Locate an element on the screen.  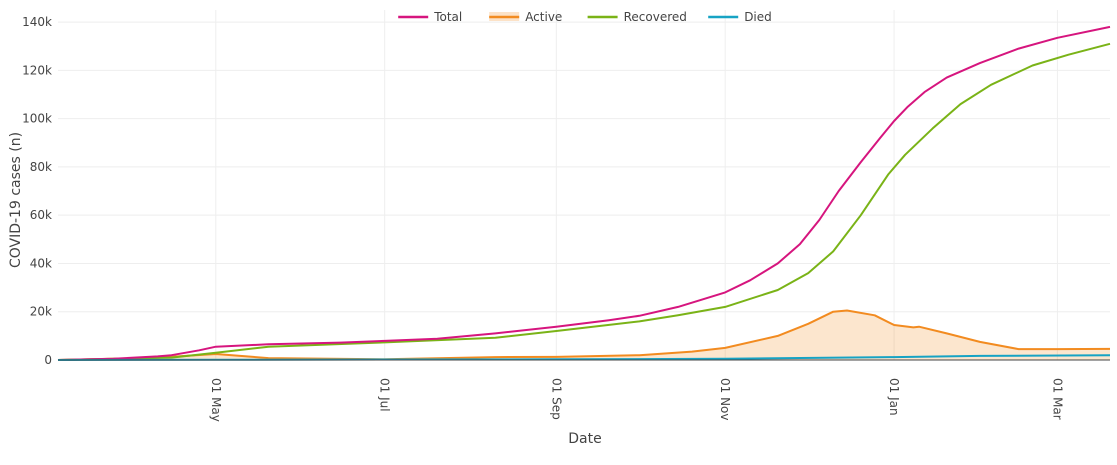
legend-item-active: Active is located at coordinates (525, 17).